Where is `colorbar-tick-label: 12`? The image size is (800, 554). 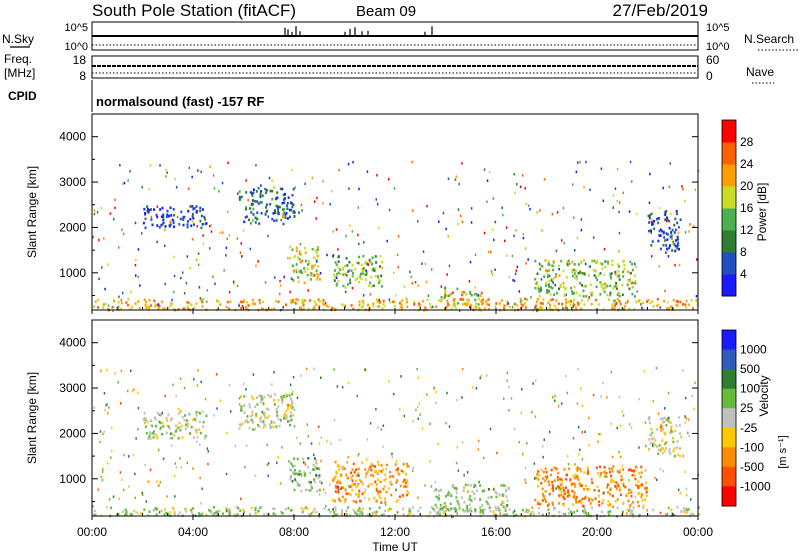
colorbar-tick-label: 12 is located at coordinates (747, 230).